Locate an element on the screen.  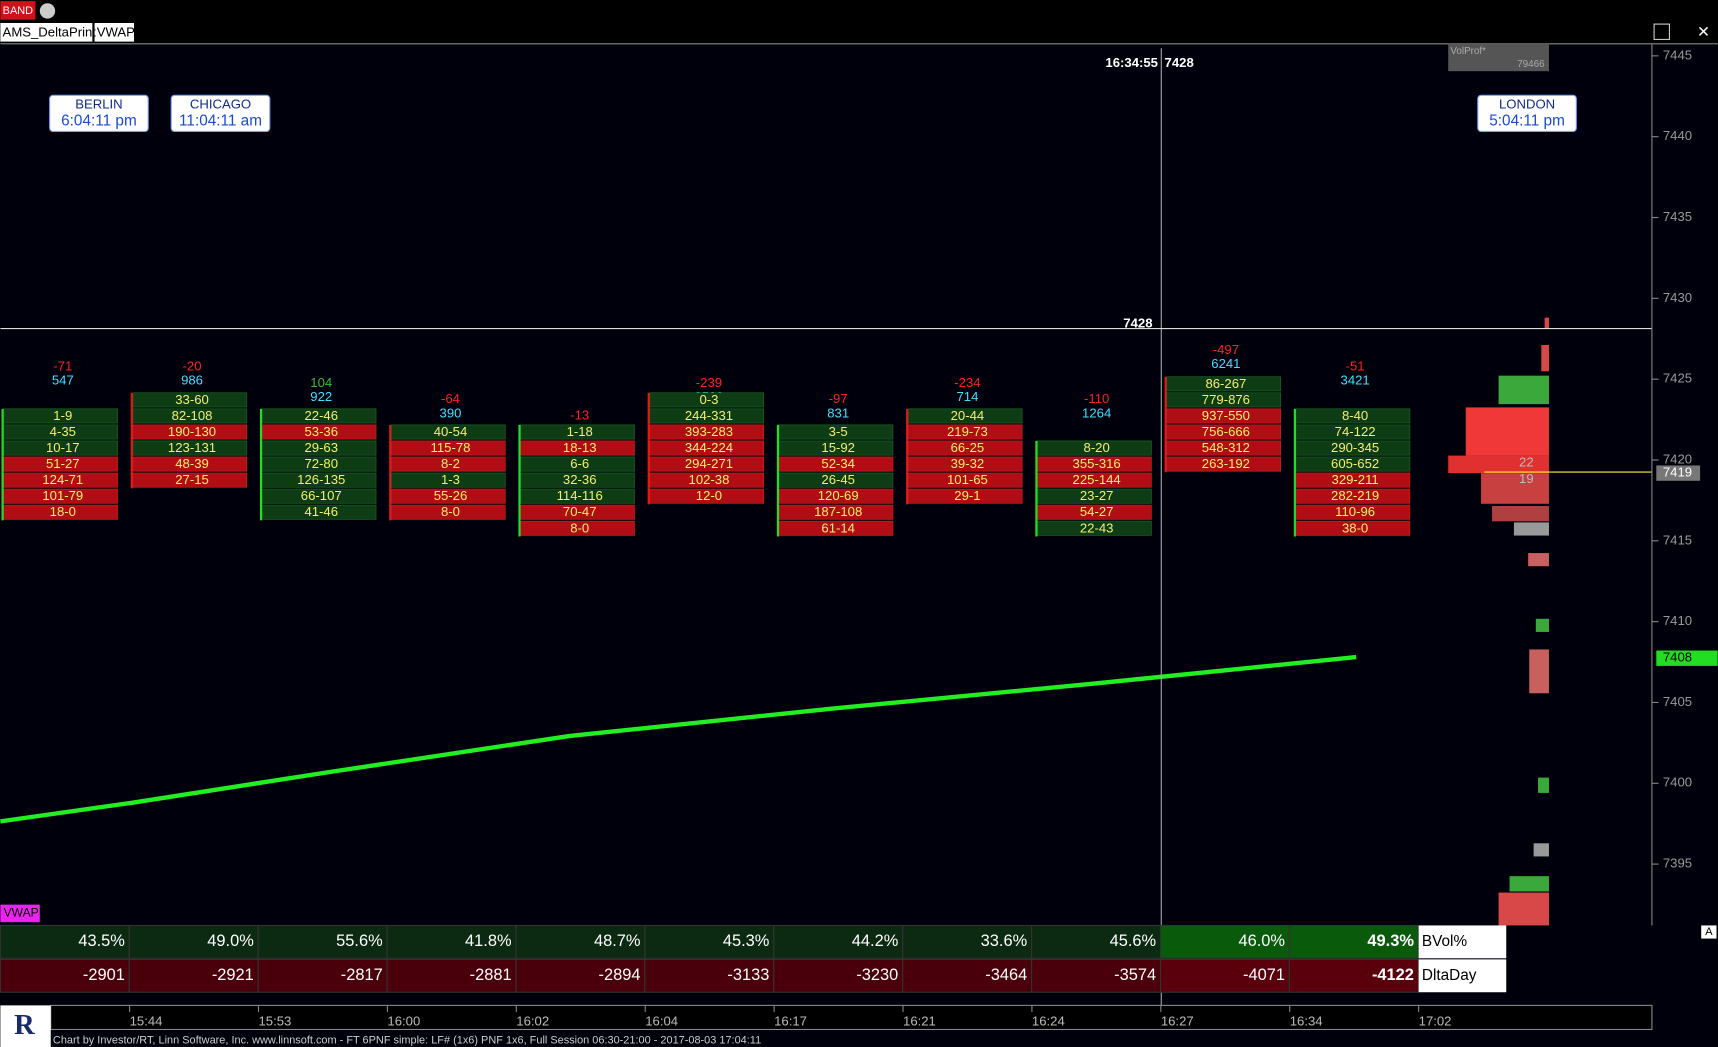
time-tick-label: 16:27 is located at coordinates (1177, 1020).